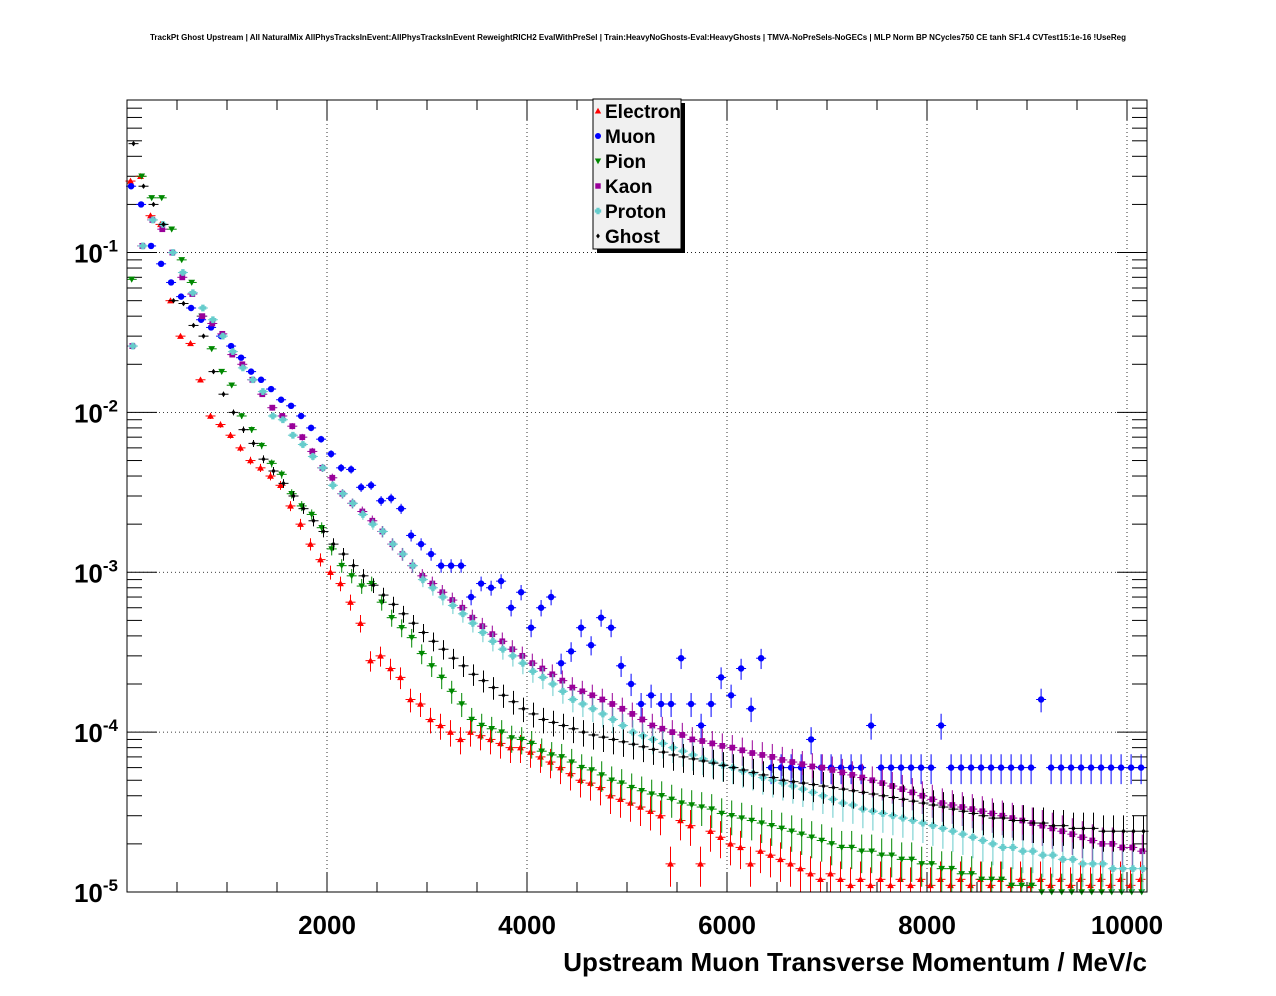 The width and height of the screenshot is (1276, 996). Describe the element at coordinates (638, 175) in the screenshot. I see `legend: Electron Muon Pion Kaon Proton Ghost` at that location.